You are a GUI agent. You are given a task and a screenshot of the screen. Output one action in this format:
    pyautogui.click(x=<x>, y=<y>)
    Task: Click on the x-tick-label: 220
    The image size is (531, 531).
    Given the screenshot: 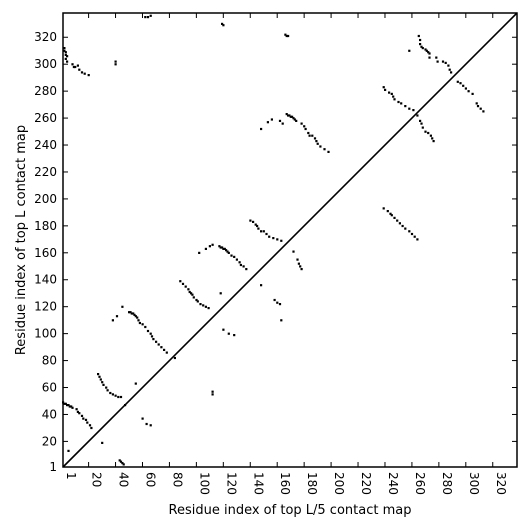 What is the action you would take?
    pyautogui.click(x=366, y=483)
    